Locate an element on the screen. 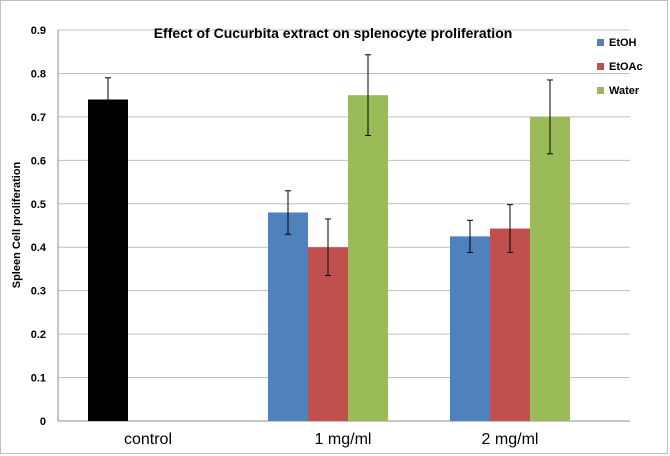 The width and height of the screenshot is (670, 456). y-tick-label: 0.9 is located at coordinates (38, 31).